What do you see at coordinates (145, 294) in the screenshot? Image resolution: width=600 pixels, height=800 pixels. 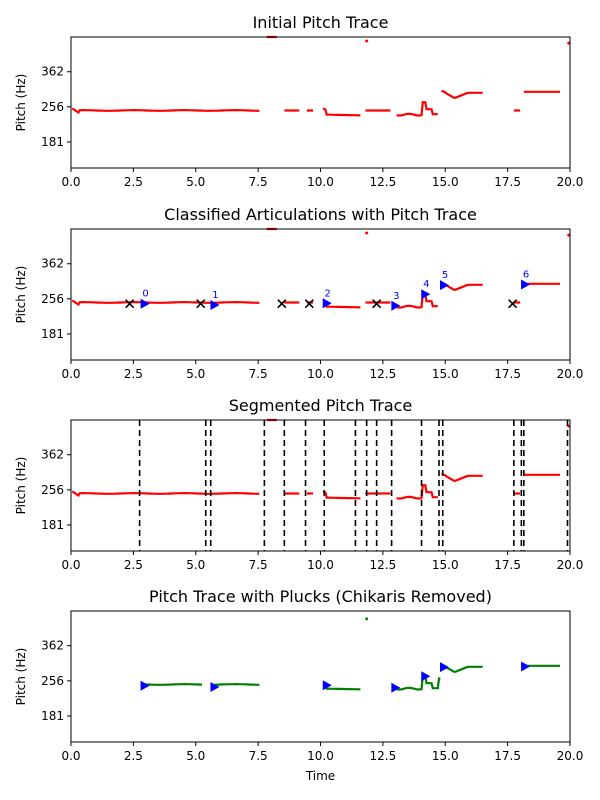 I see `pluck-label-0: 0` at bounding box center [145, 294].